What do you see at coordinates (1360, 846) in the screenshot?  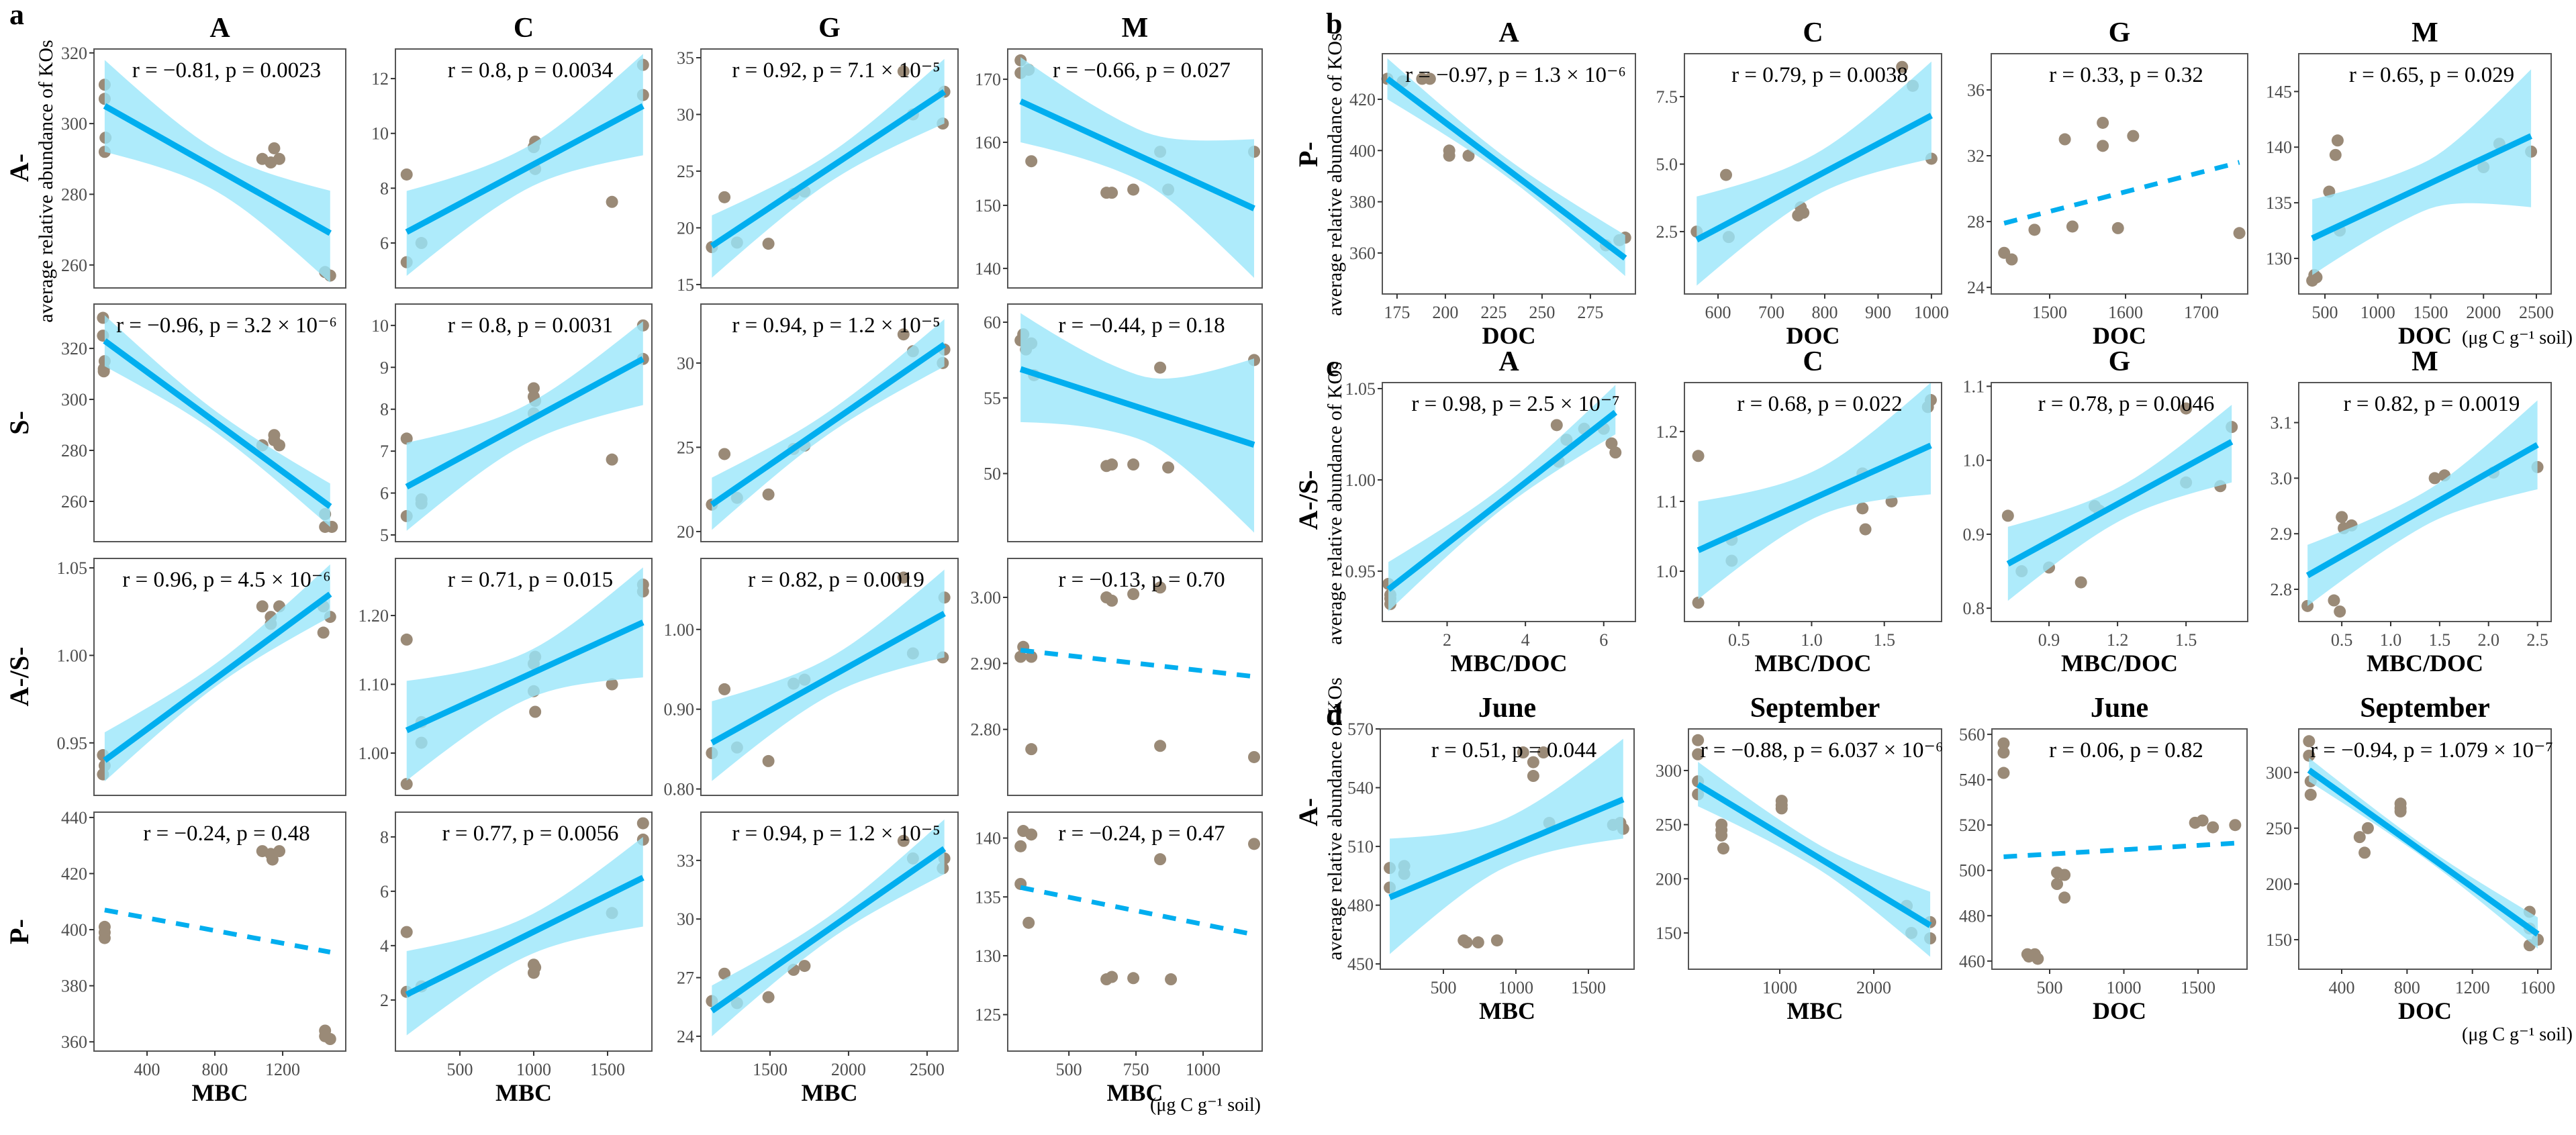 I see `y-tick-label: 510` at bounding box center [1360, 846].